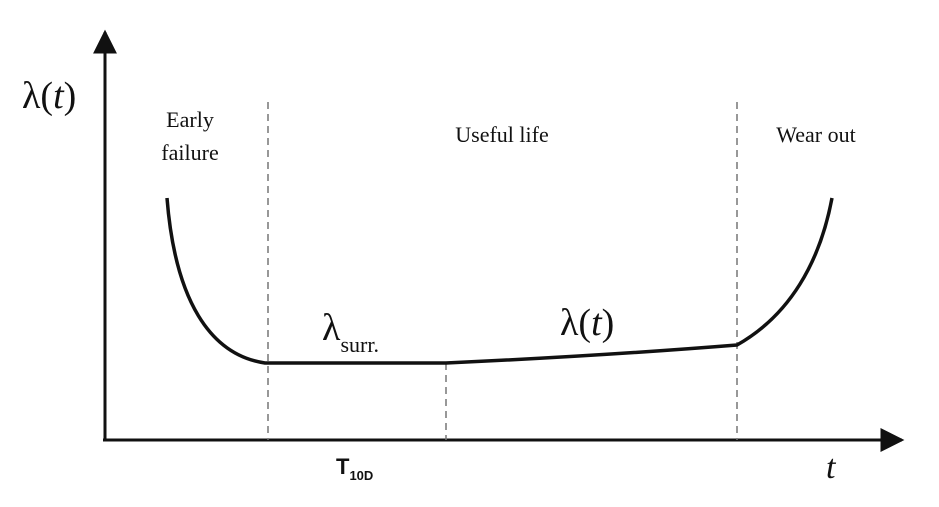 This screenshot has height=507, width=939. I want to click on text: T, so click(343, 466).